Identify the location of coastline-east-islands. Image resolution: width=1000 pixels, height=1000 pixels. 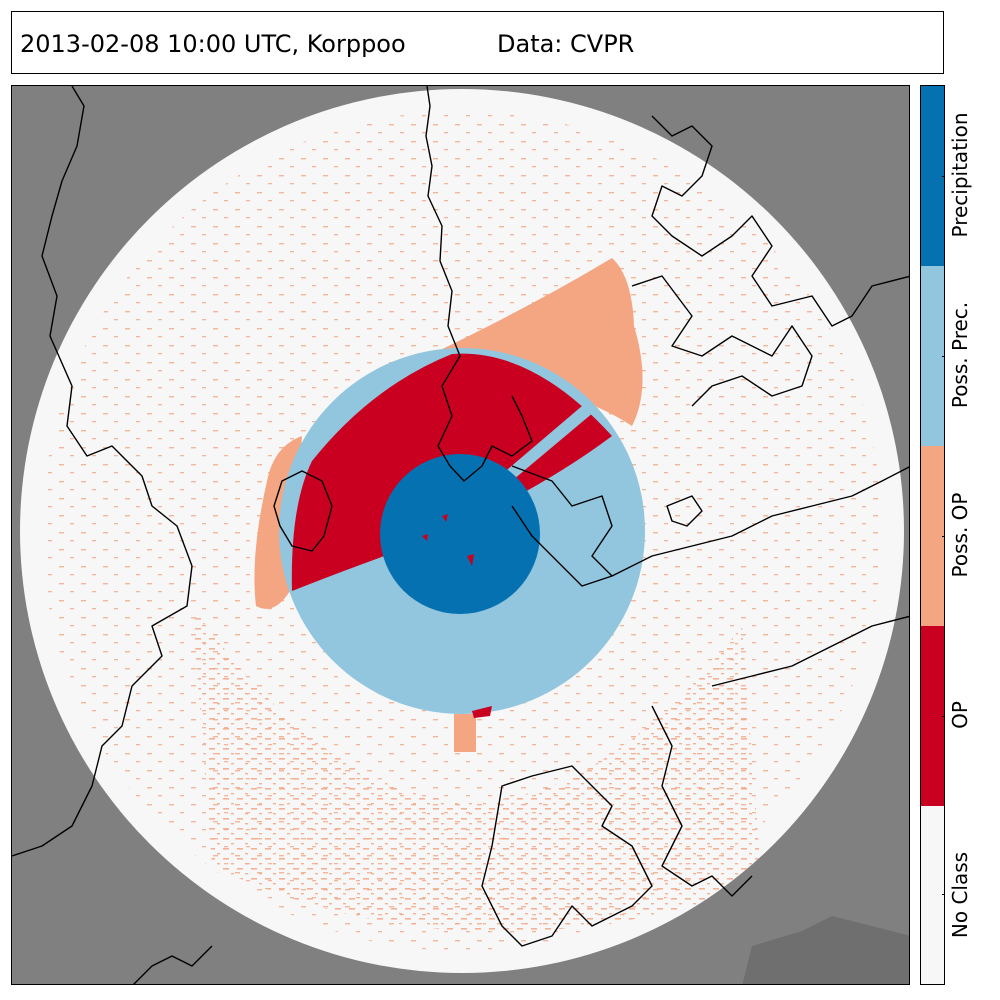
(722, 341).